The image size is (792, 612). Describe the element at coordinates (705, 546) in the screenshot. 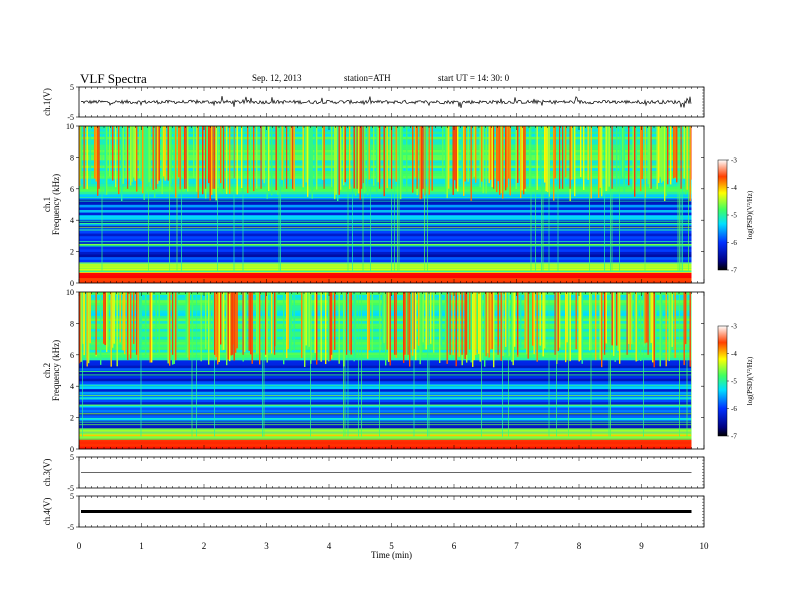

I see `x-tick-label: 10` at that location.